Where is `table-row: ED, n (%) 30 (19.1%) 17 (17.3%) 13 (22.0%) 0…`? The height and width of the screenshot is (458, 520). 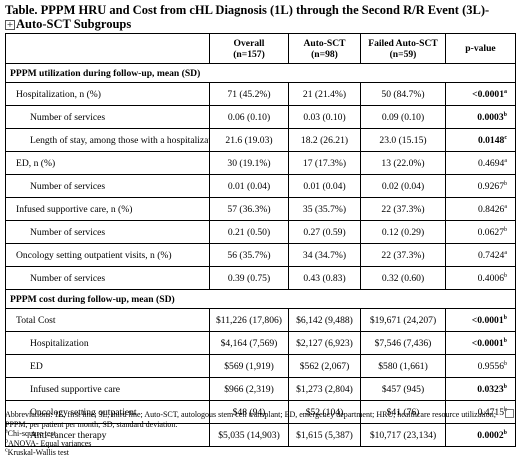 table-row: ED, n (%) 30 (19.1%) 17 (17.3%) 13 (22.0%) 0… is located at coordinates (260, 163).